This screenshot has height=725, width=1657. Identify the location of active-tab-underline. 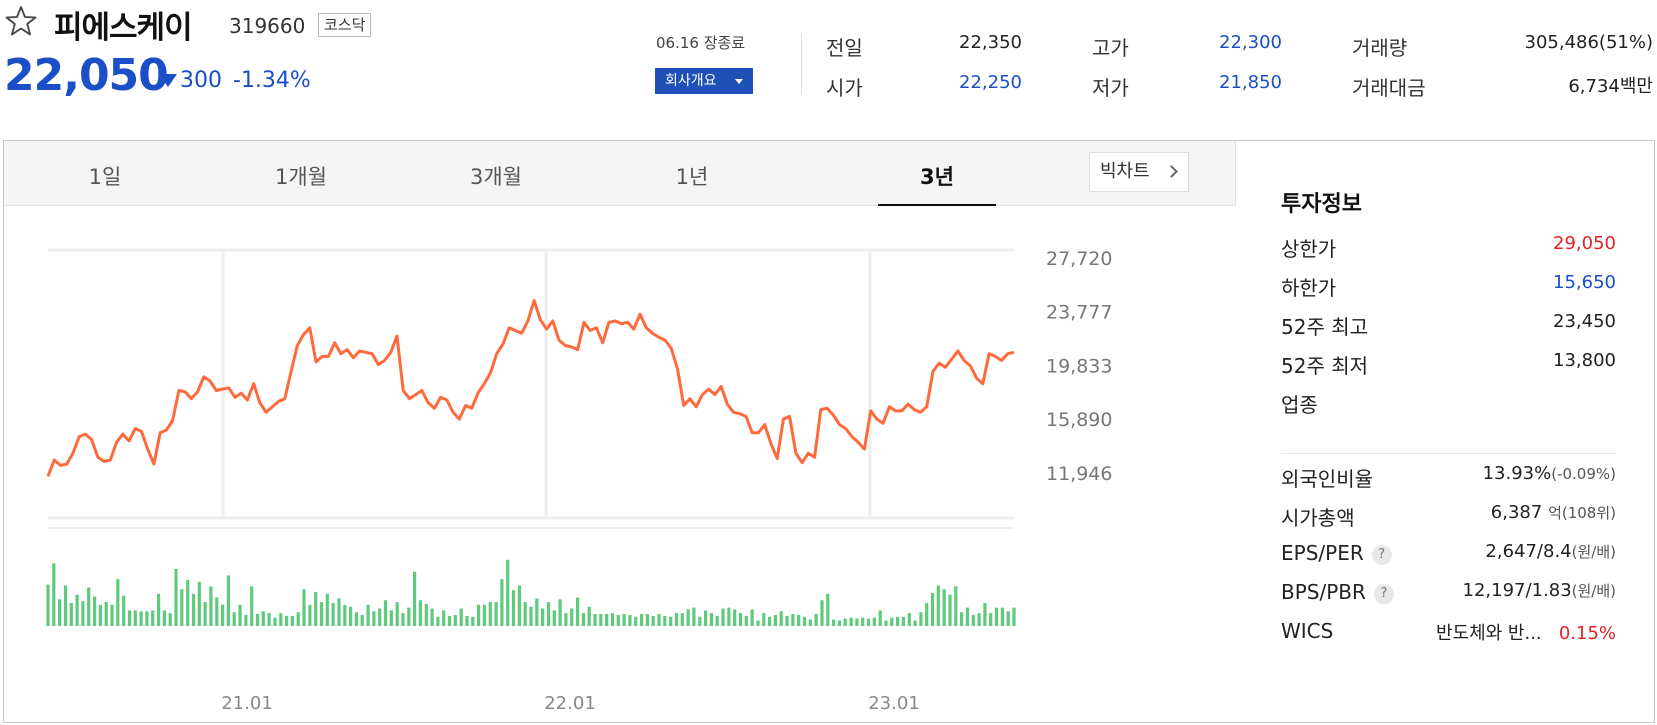
(937, 205).